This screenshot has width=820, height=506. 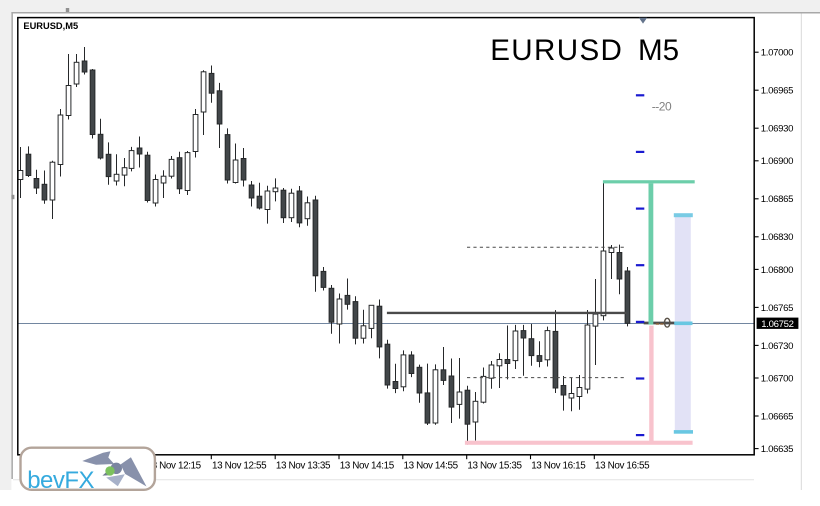 I want to click on svg-text: 1.06752, so click(x=777, y=324).